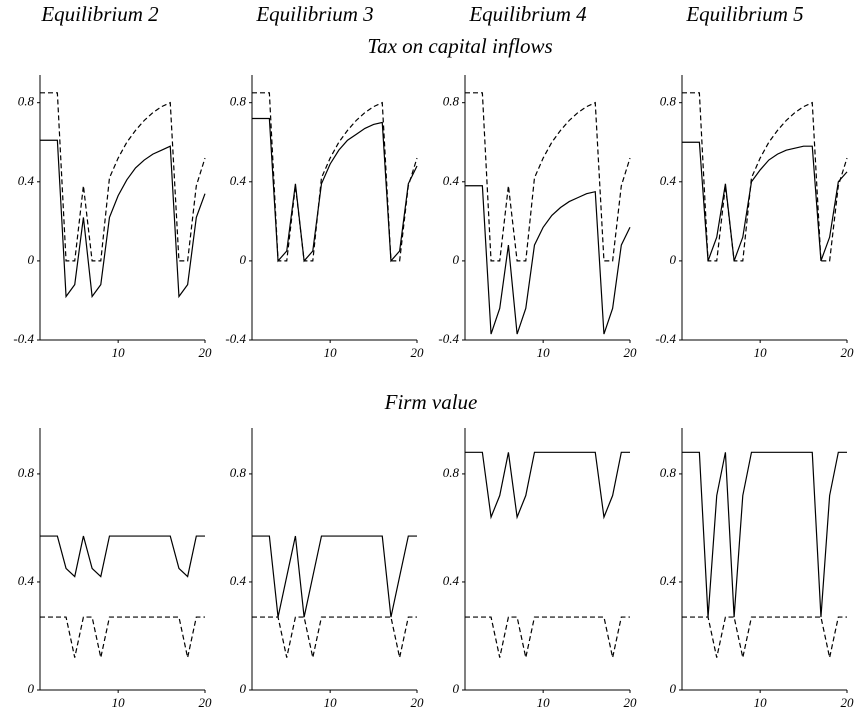  Describe the element at coordinates (459, 46) in the screenshot. I see `row-title: Tax on capital inflows` at that location.